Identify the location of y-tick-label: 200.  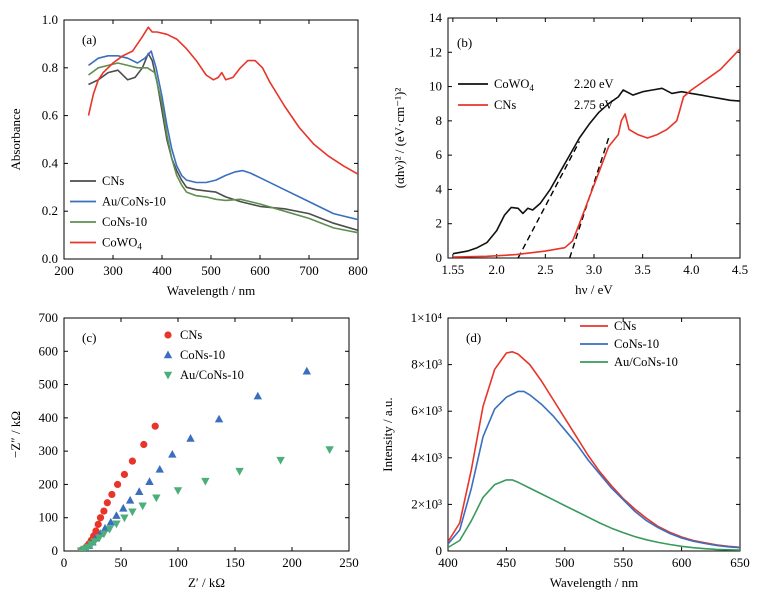
(49, 483).